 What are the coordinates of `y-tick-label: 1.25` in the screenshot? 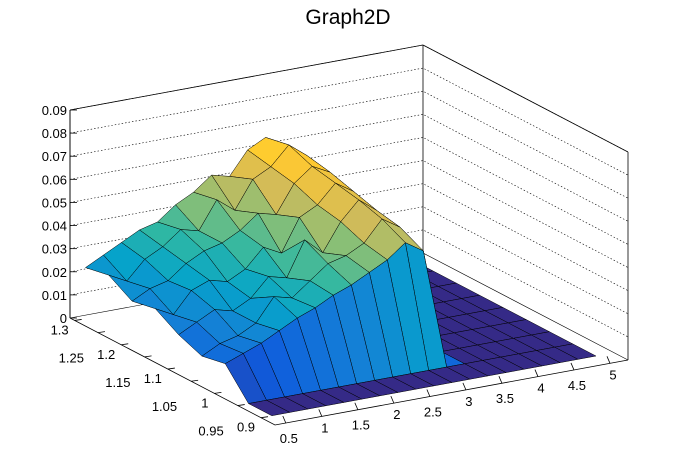 It's located at (71, 358).